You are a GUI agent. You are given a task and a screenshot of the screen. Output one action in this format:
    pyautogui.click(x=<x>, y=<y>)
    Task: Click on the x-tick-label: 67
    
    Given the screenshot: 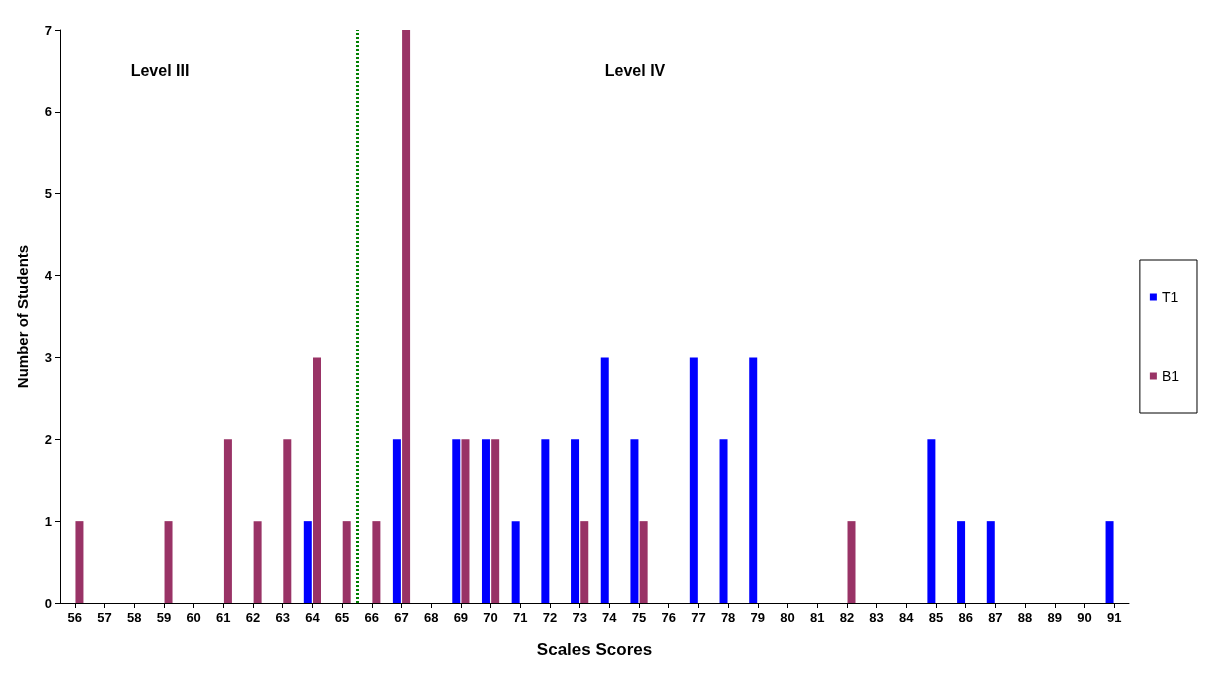 What is the action you would take?
    pyautogui.click(x=401, y=617)
    